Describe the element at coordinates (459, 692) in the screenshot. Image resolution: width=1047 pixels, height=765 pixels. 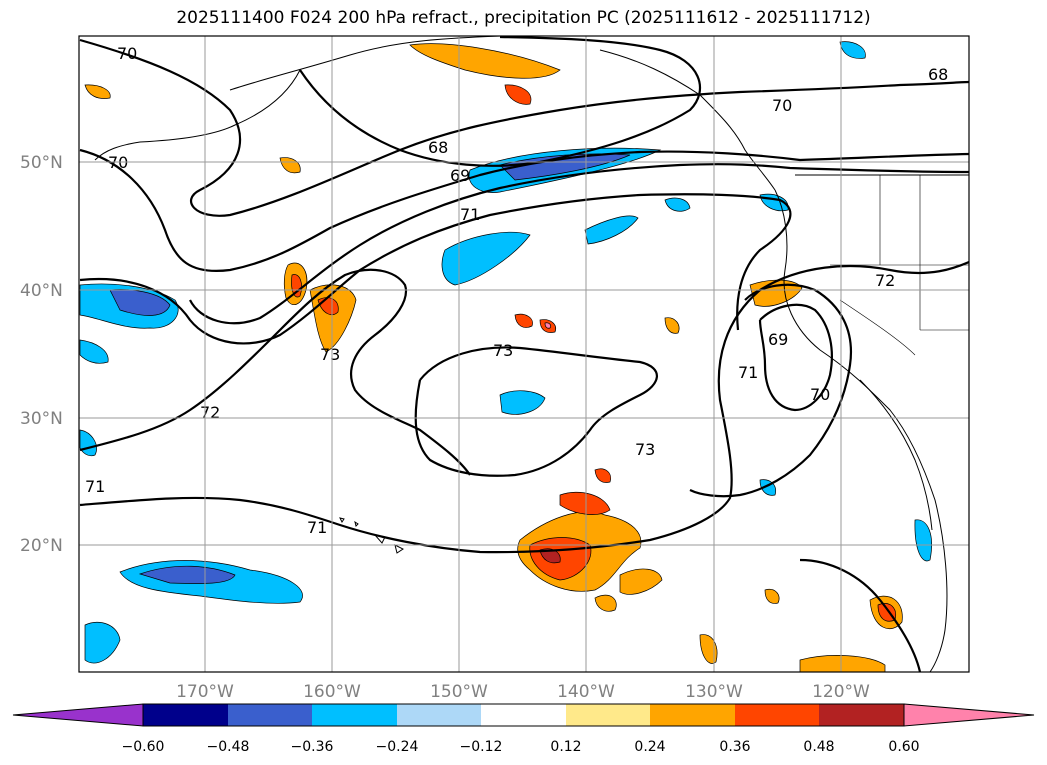
I see `lon-label: 150°W` at that location.